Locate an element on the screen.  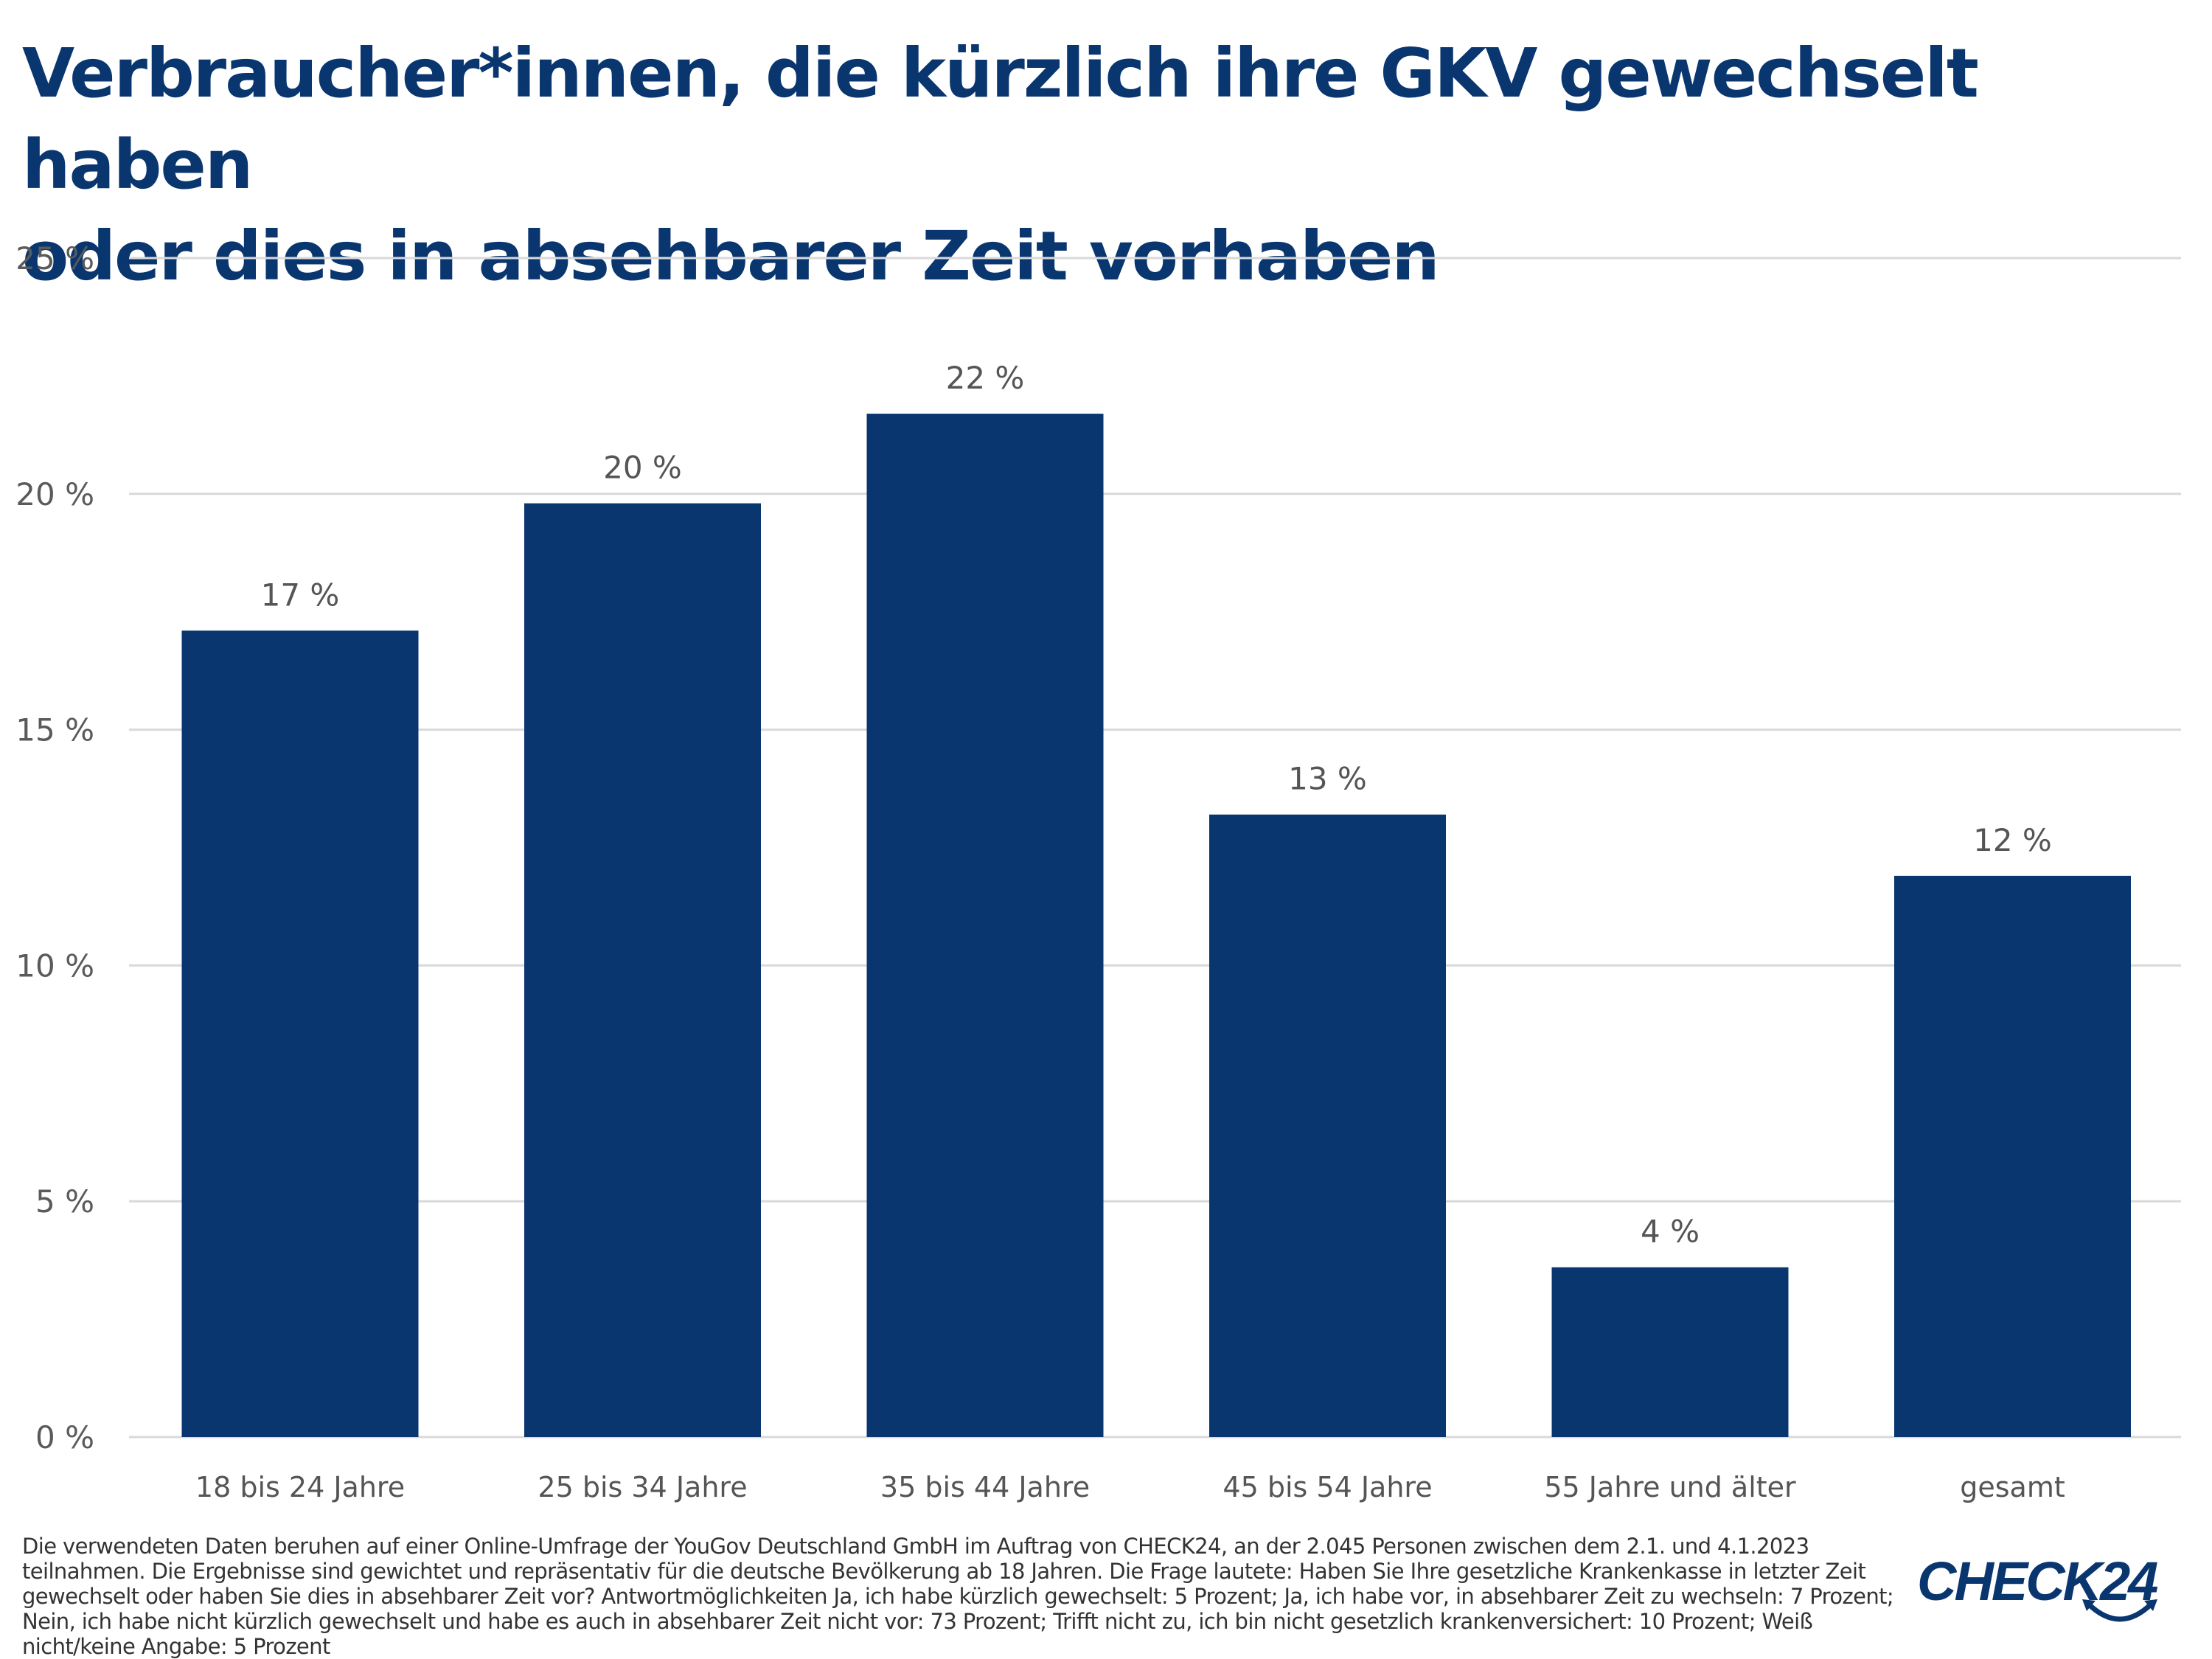
x-category-label: 35 bis 44 Jahre is located at coordinates (985, 1487).